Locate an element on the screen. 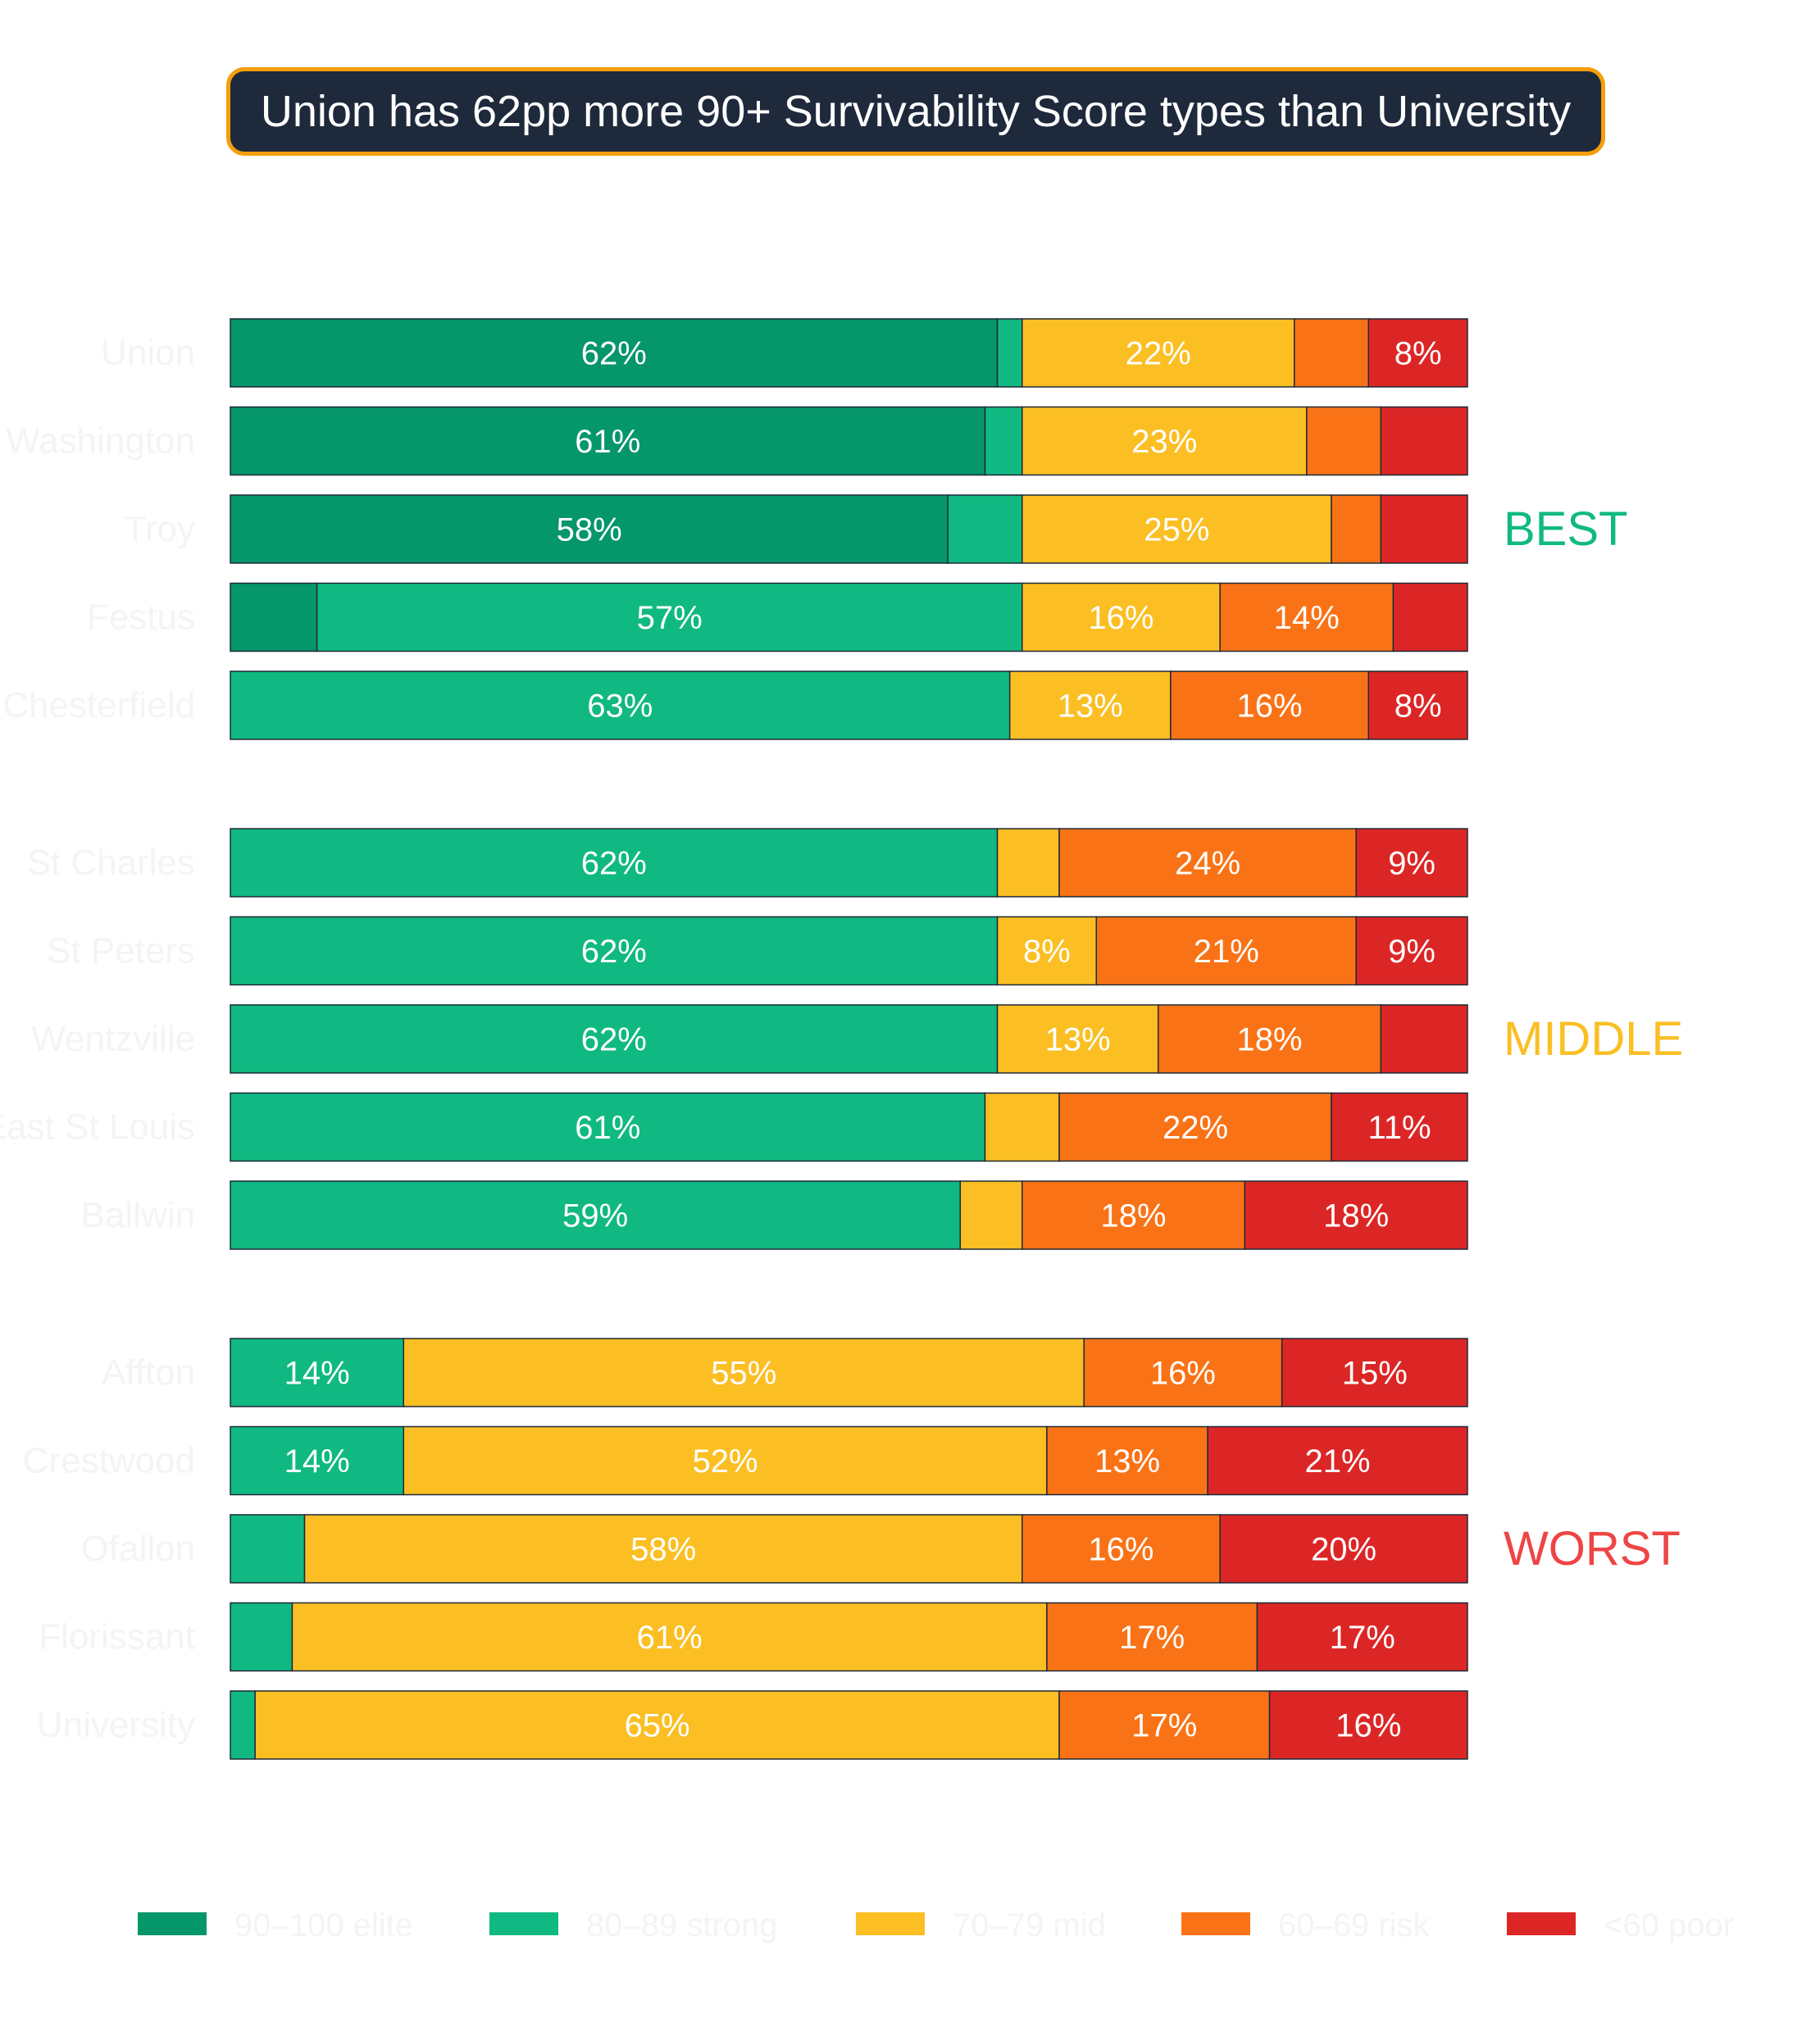 The height and width of the screenshot is (2041, 1820). data-label-st-peters-4: 9% is located at coordinates (1412, 952).